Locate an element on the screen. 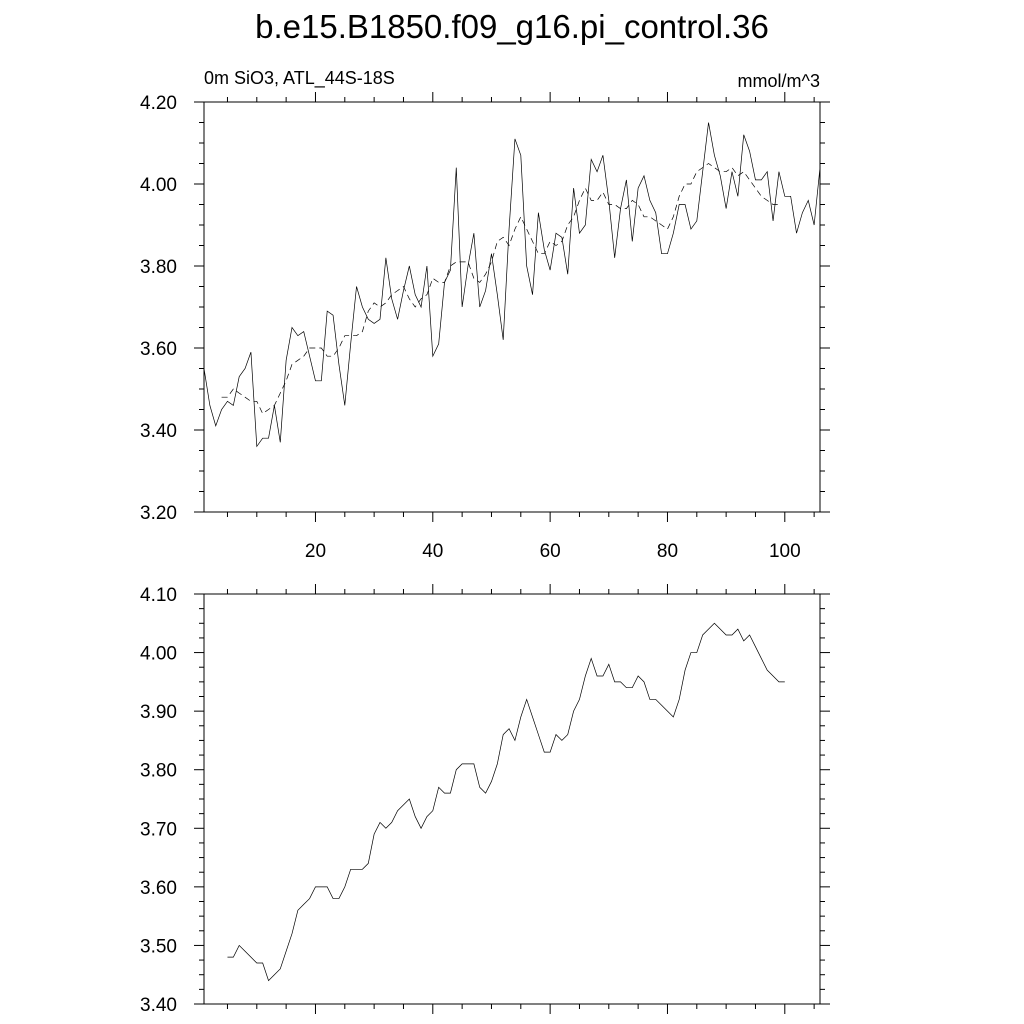 This screenshot has height=1024, width=1024. bottom-y-tick-label: 3.60 is located at coordinates (158, 888).